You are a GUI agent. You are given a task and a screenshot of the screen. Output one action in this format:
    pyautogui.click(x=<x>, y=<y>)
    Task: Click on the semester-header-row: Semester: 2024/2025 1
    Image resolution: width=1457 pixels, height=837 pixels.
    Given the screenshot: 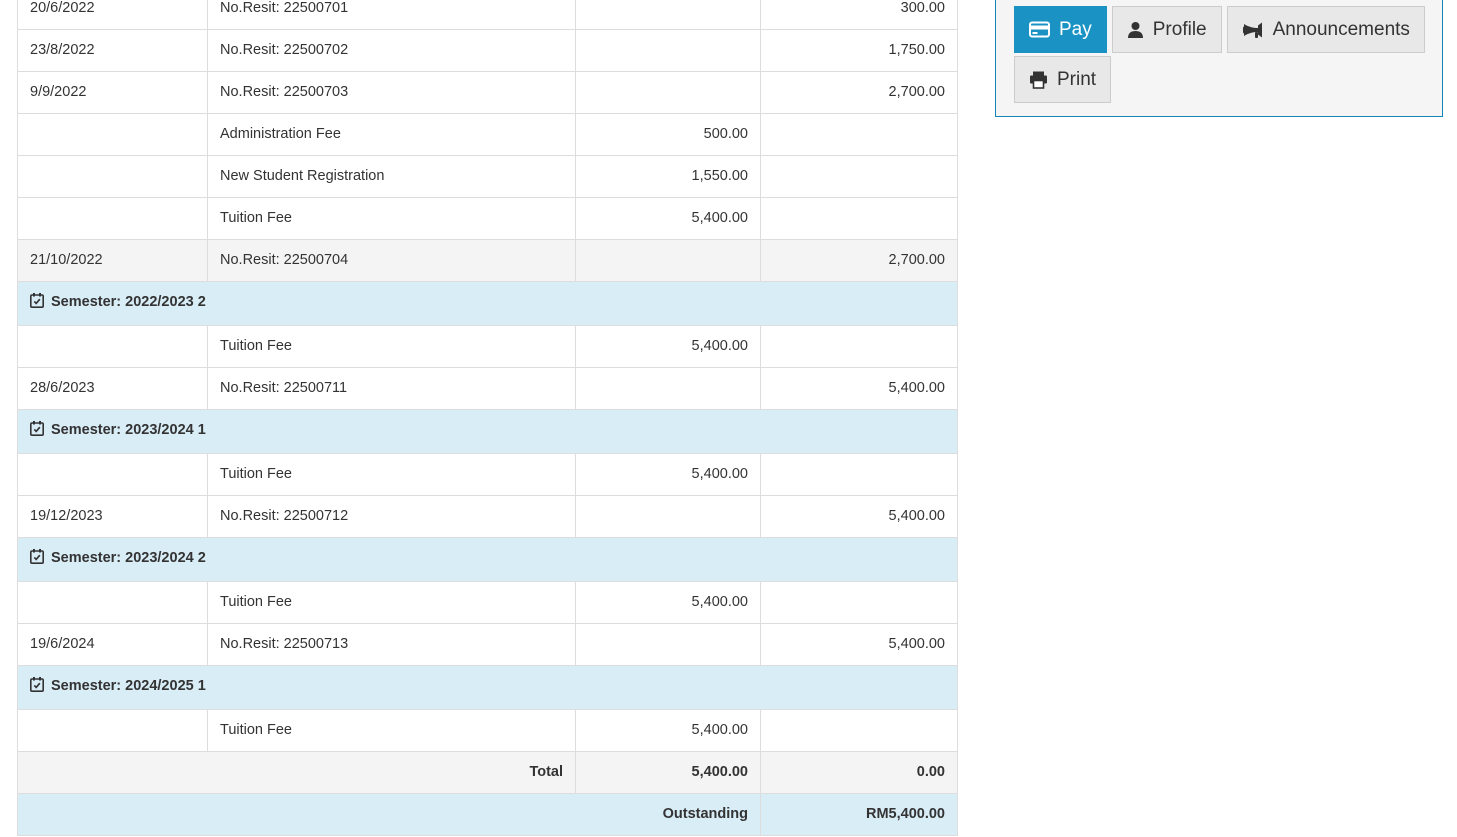 What is the action you would take?
    pyautogui.click(x=487, y=687)
    